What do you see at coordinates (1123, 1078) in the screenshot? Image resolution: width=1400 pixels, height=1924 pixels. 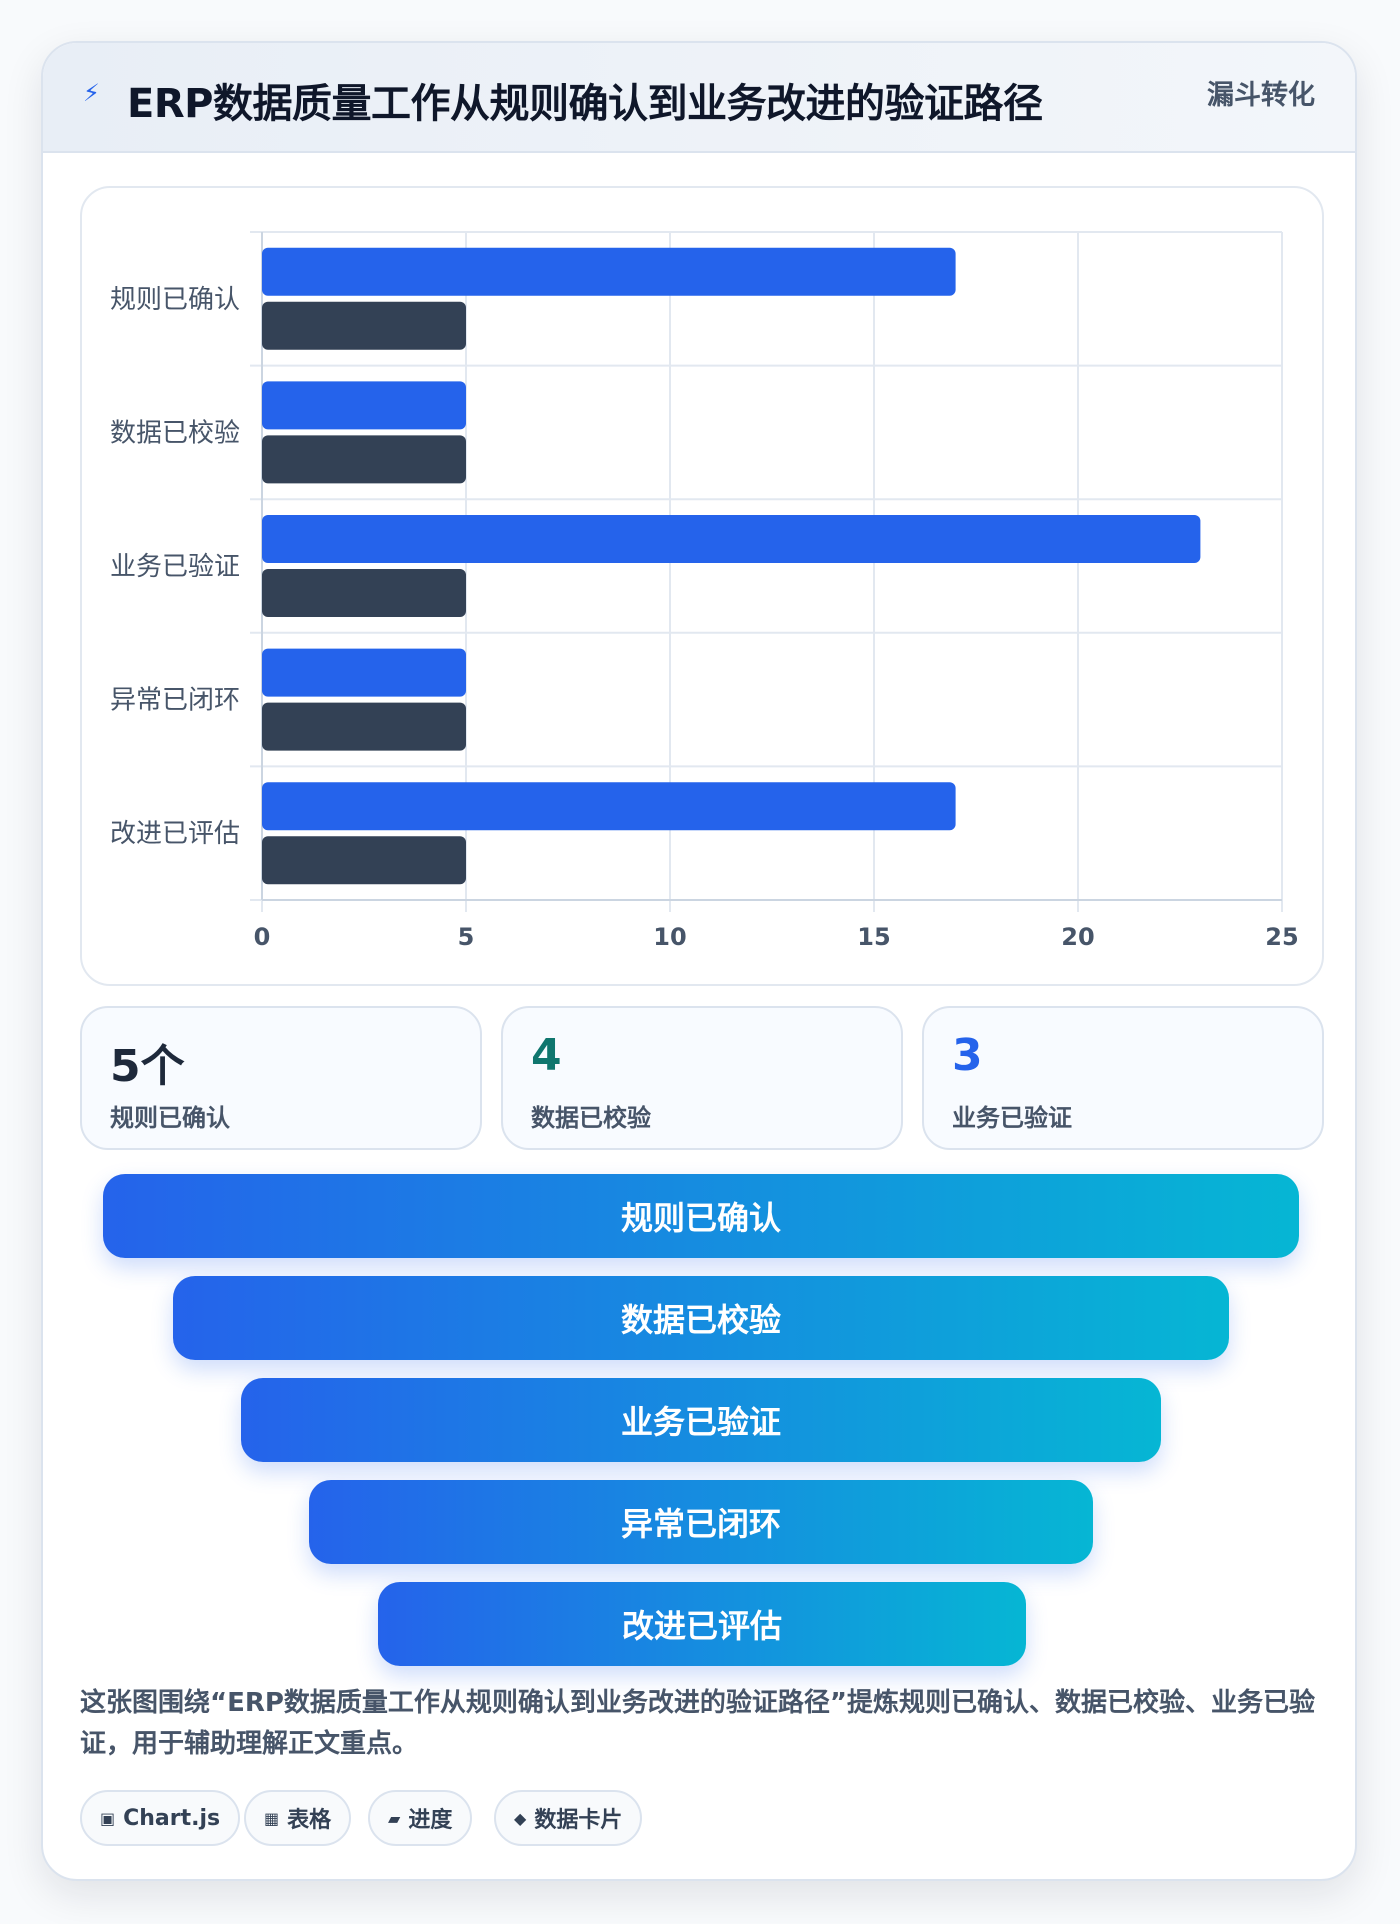 I see `kpi-card: 3 业务已验证` at bounding box center [1123, 1078].